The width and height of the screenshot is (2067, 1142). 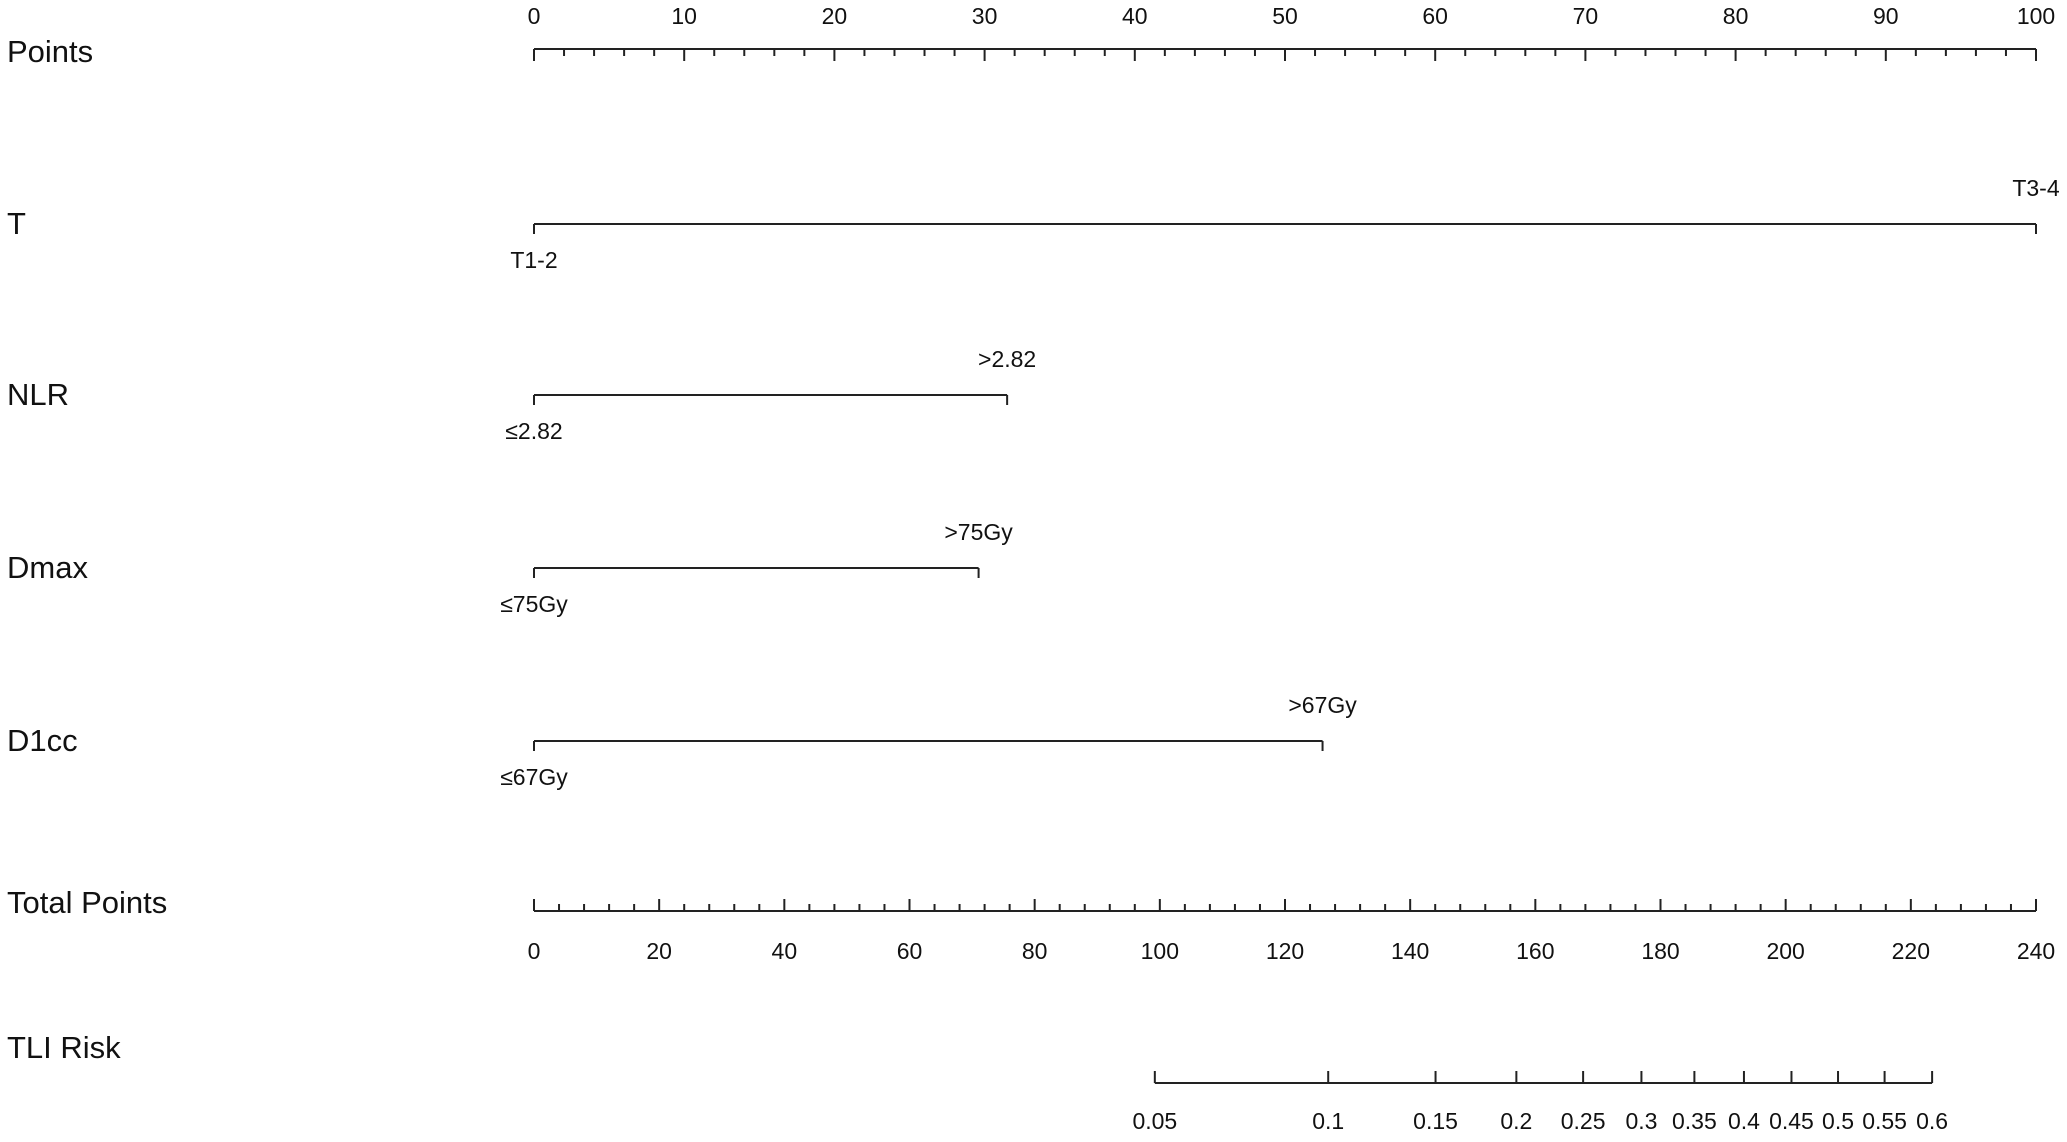 What do you see at coordinates (1911, 951) in the screenshot?
I see `tick-label: 220` at bounding box center [1911, 951].